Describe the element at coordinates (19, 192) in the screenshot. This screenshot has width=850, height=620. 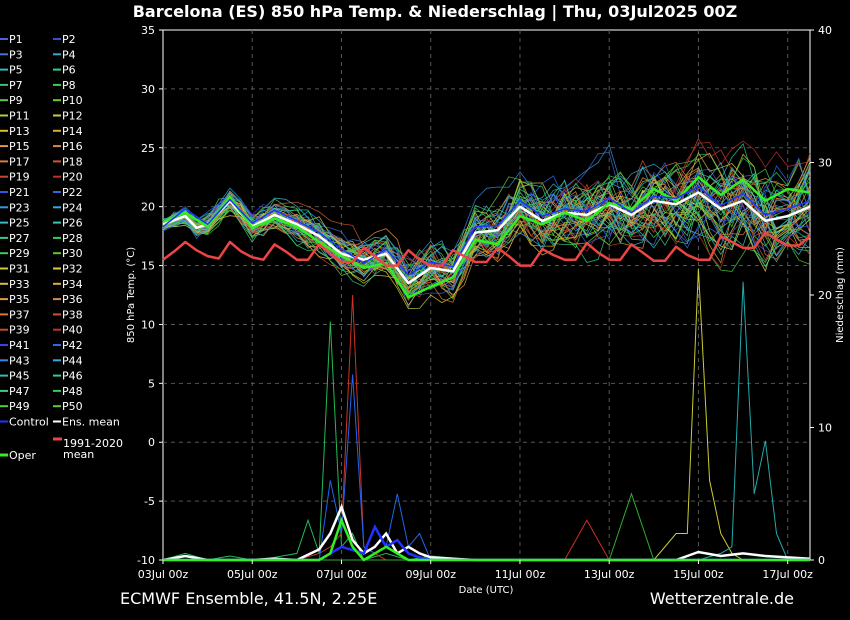
I see `legend-label: P21` at that location.